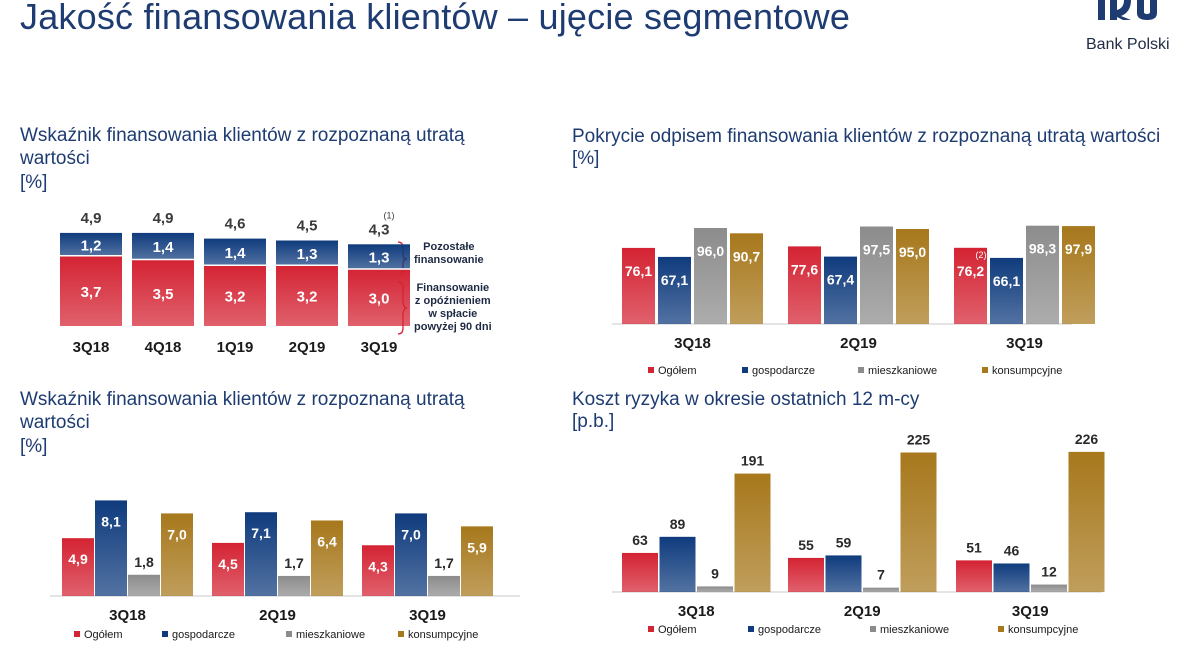 The height and width of the screenshot is (651, 1186). Describe the element at coordinates (111, 521) in the screenshot. I see `value-label: 8,1` at that location.